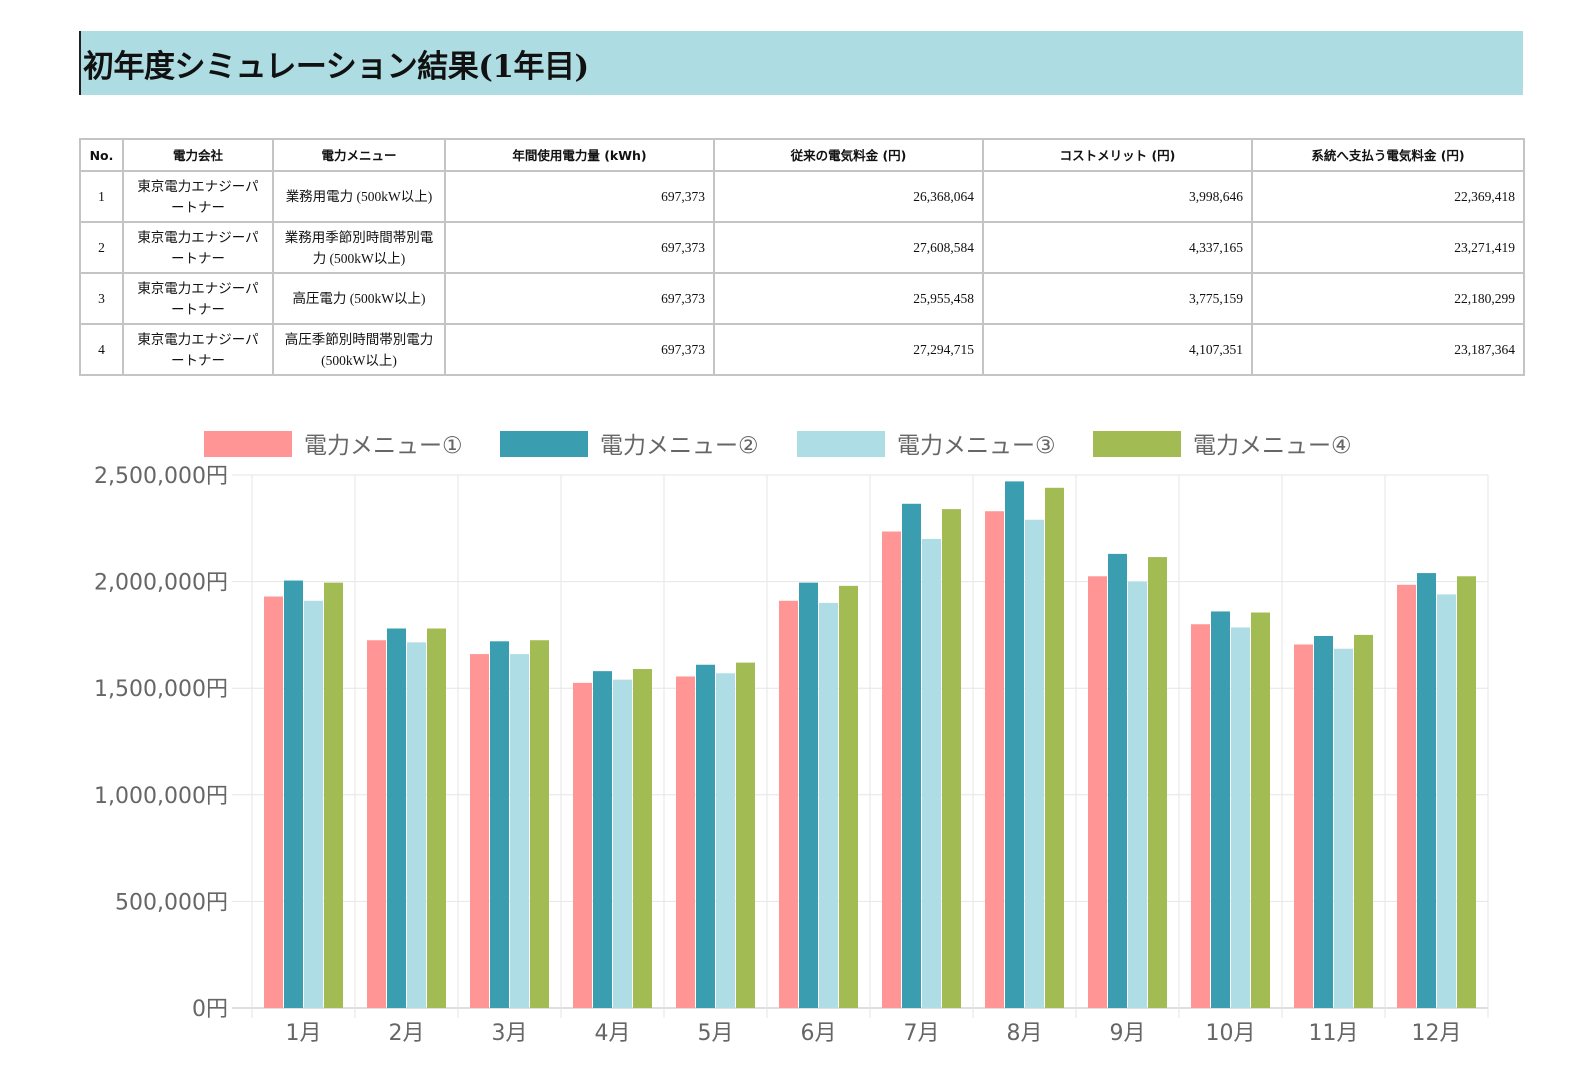 Image resolution: width=1594 pixels, height=1092 pixels. I want to click on x-tick-label: 1月, so click(304, 1033).